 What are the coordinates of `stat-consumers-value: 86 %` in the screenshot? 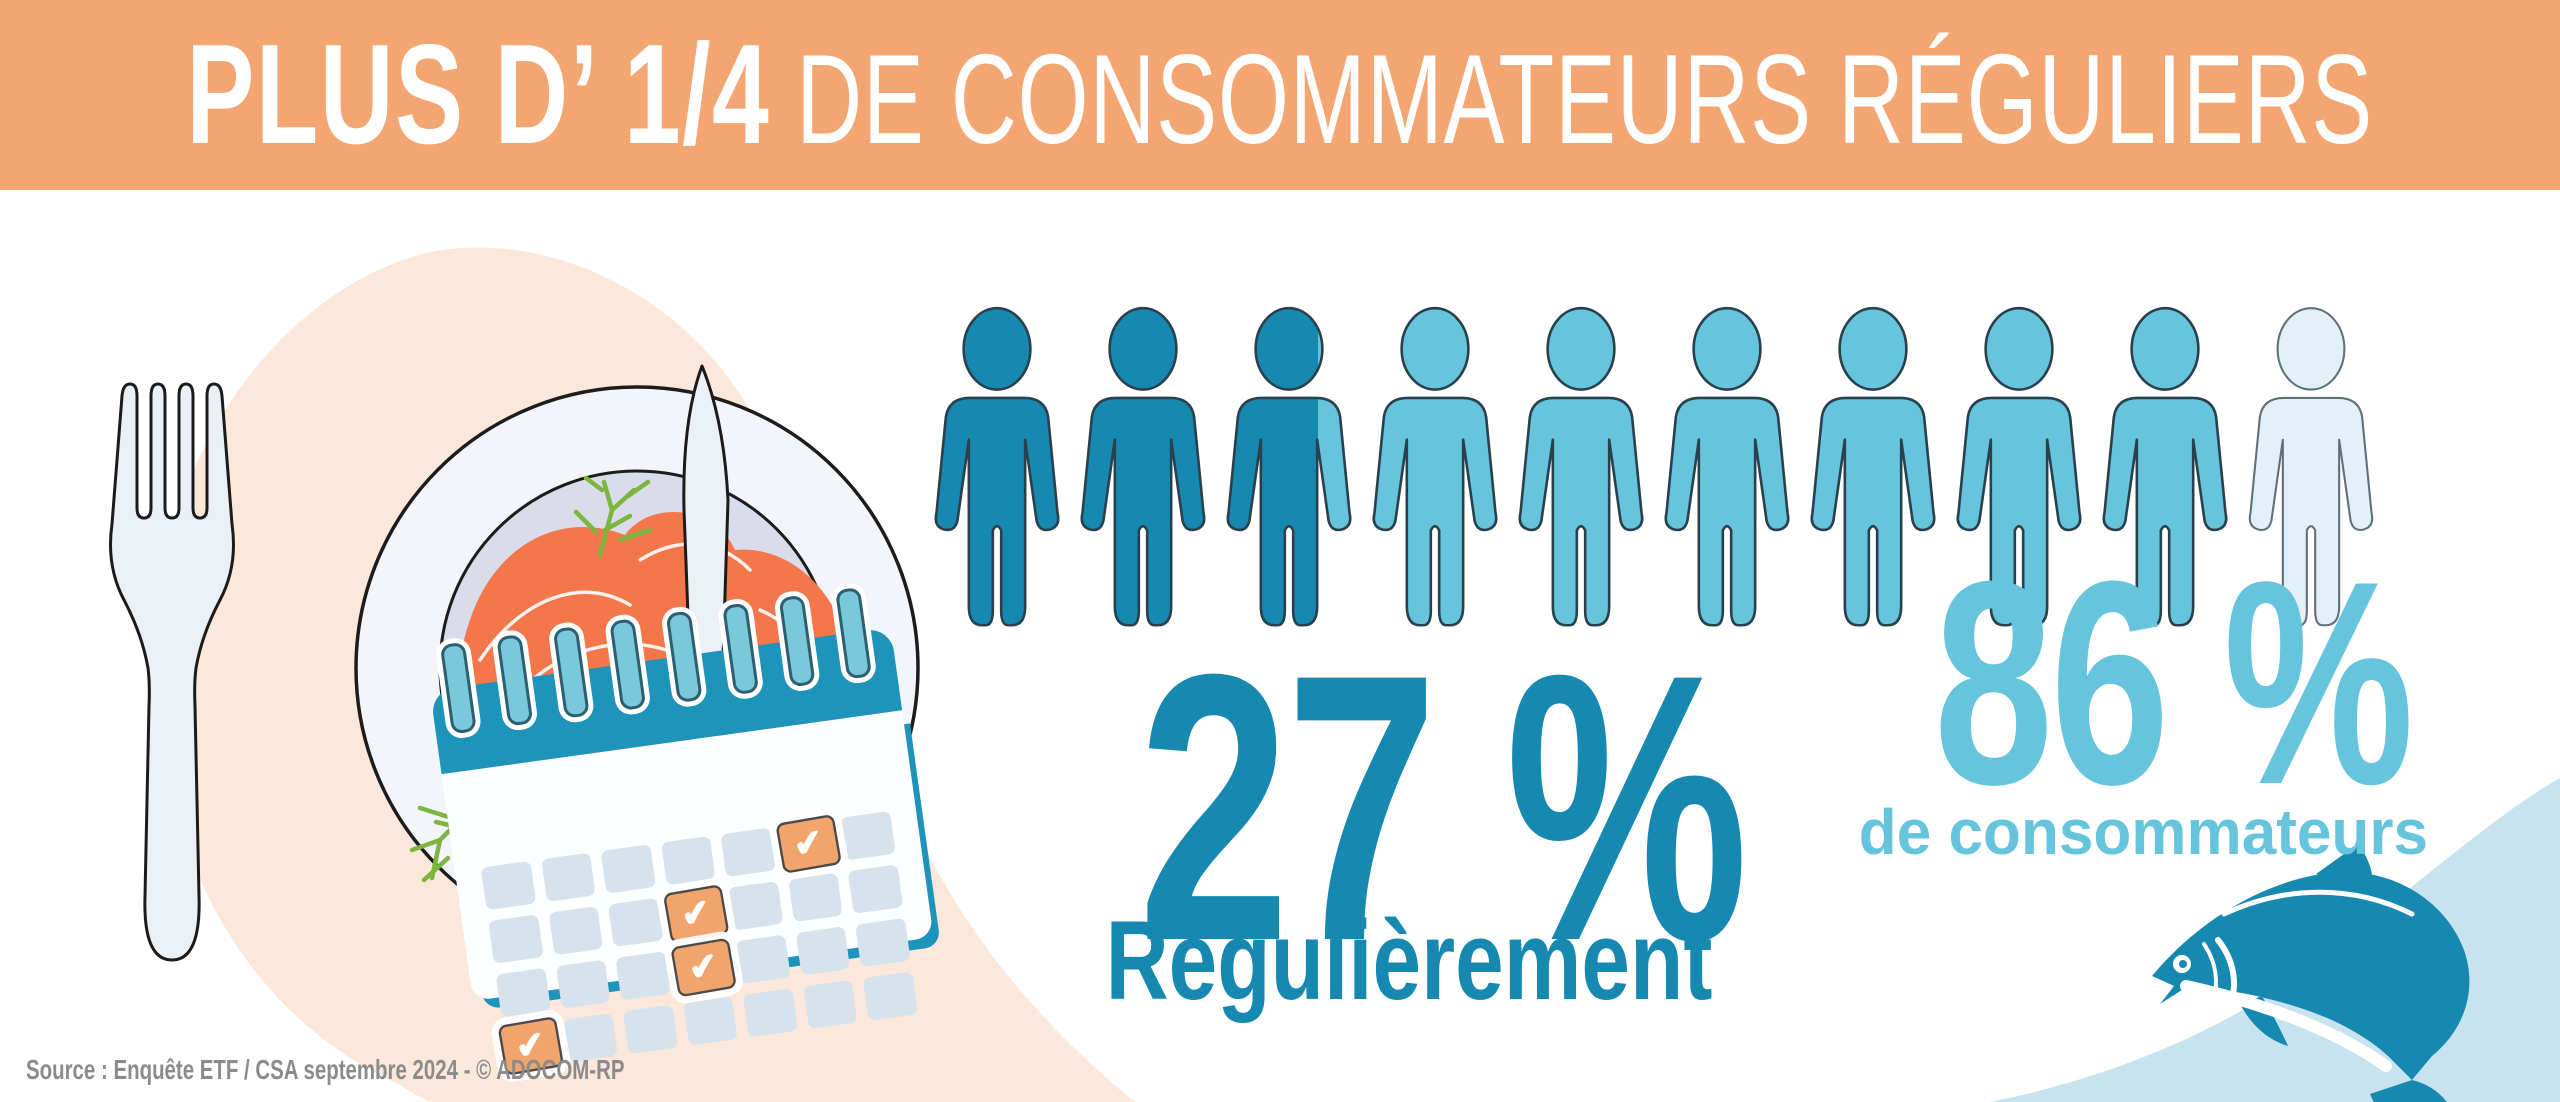 It's located at (2173, 683).